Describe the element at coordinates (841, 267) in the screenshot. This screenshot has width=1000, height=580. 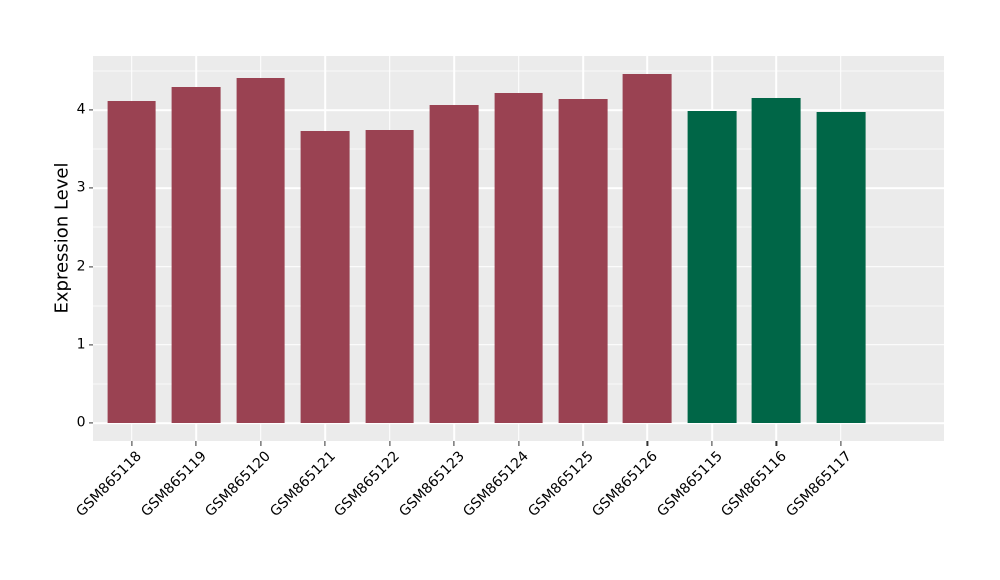
I see `bar-GSM865117` at that location.